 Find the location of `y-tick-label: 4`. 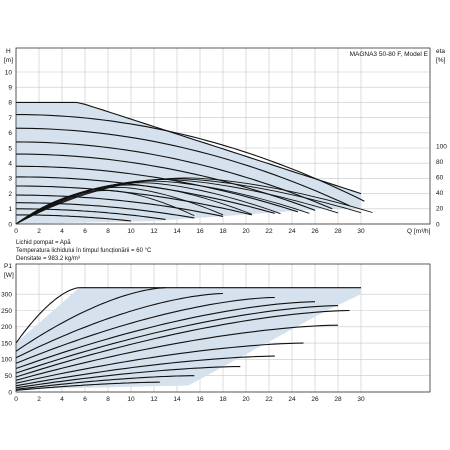

y-tick-label: 4 is located at coordinates (10, 164).